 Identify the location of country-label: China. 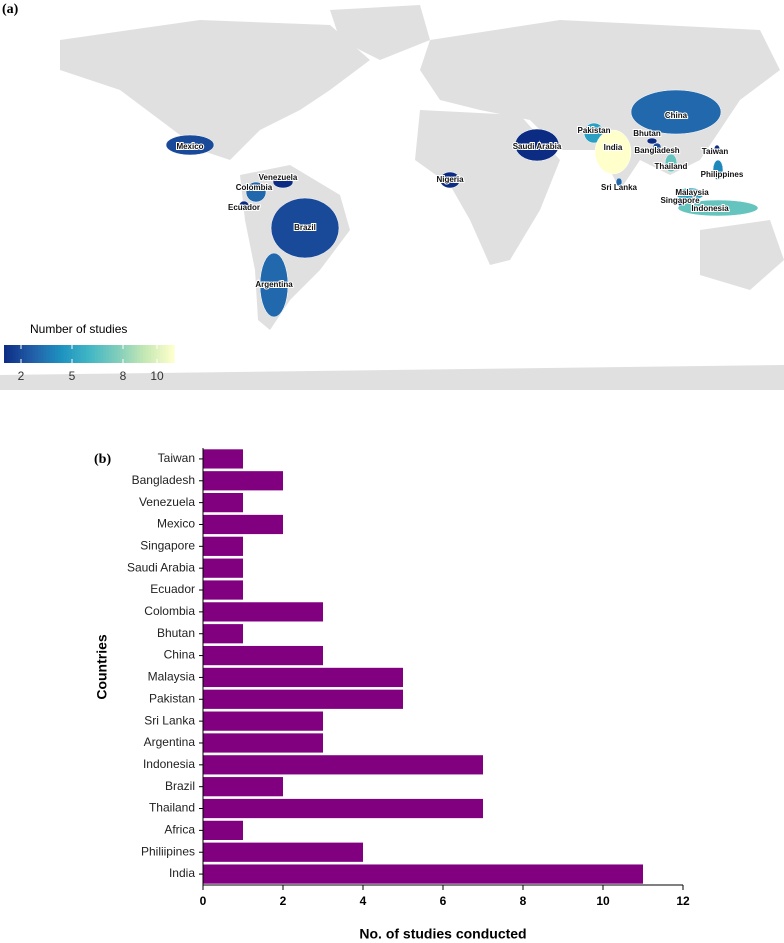
(676, 115).